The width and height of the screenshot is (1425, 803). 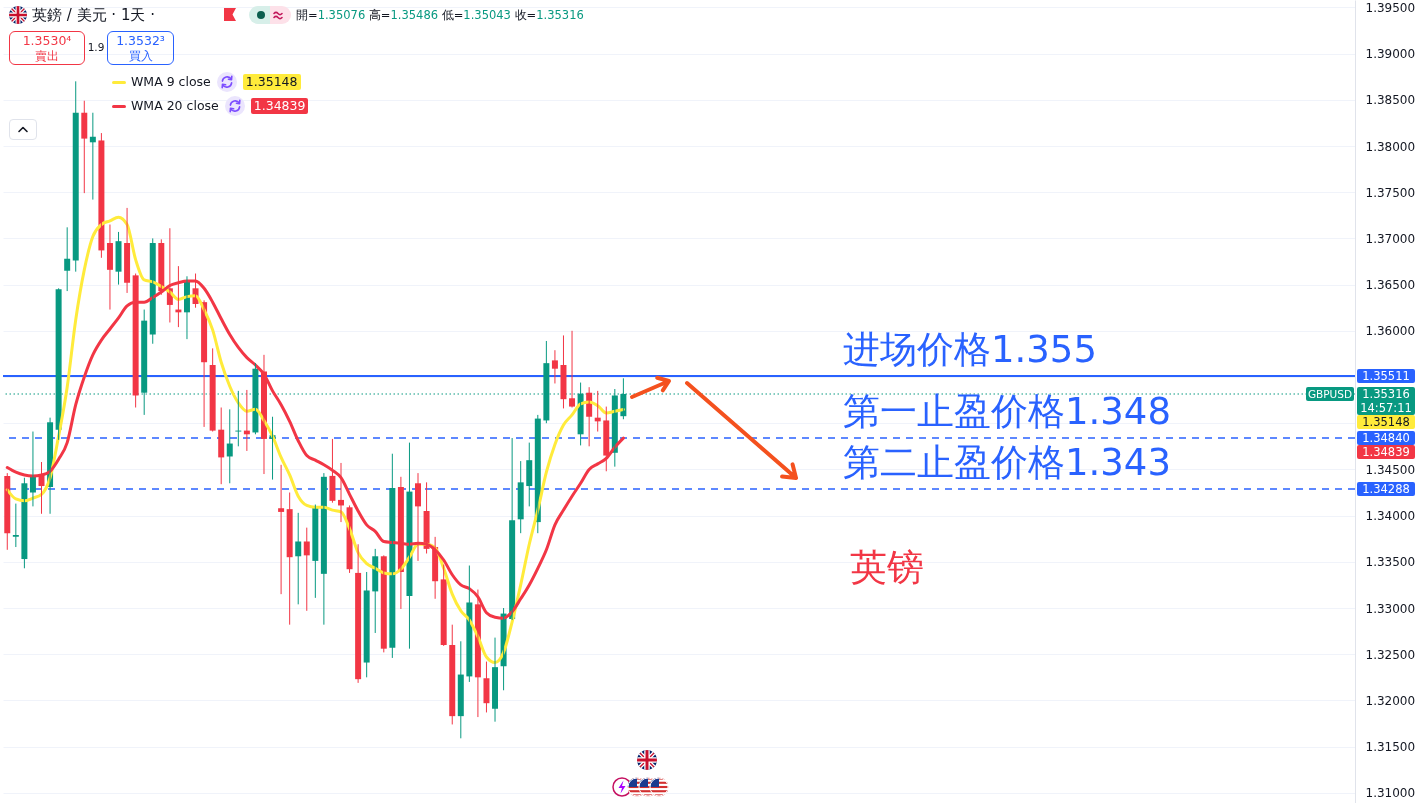 What do you see at coordinates (1007, 463) in the screenshot?
I see `ref-line-label: 第二止盈价格1.343` at bounding box center [1007, 463].